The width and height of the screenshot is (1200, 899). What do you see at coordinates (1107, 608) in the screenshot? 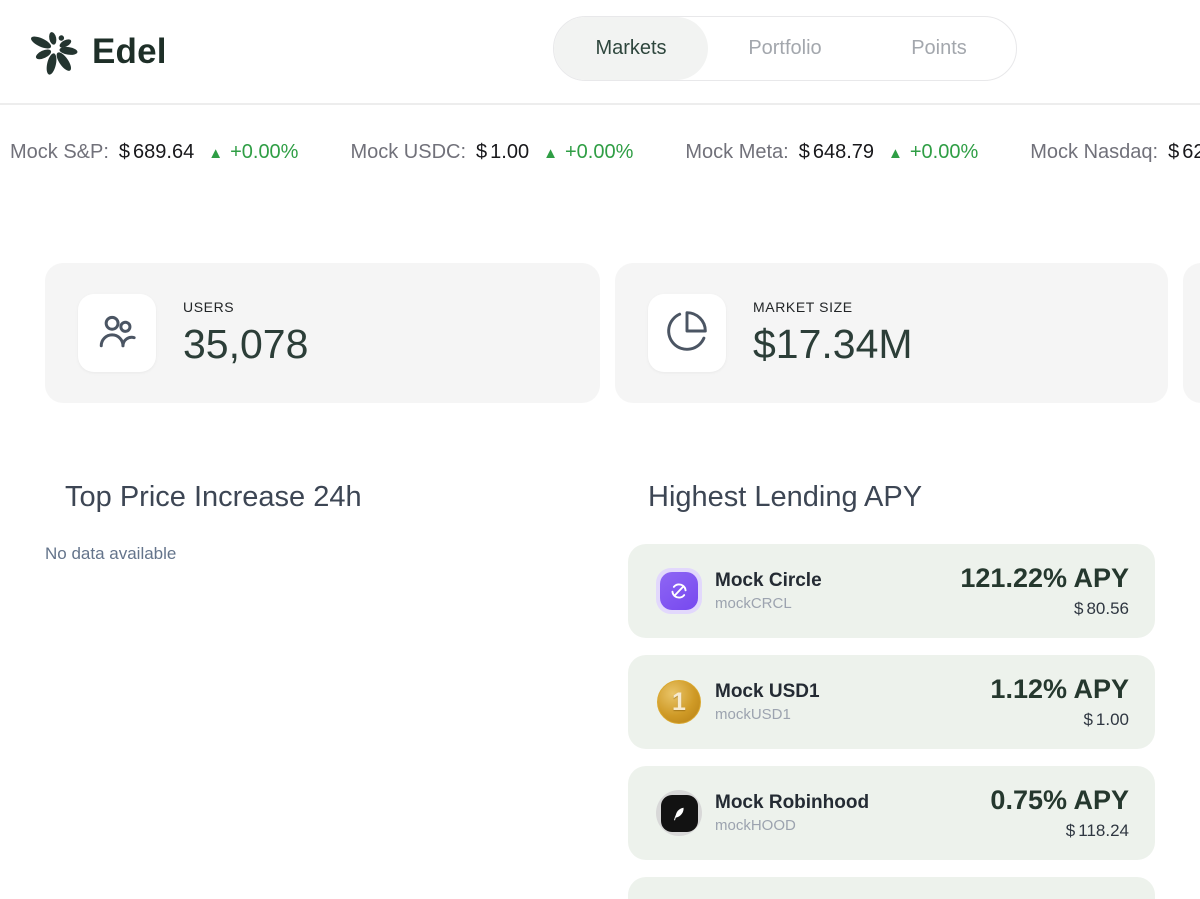
I see `price-amount: 80.56` at bounding box center [1107, 608].